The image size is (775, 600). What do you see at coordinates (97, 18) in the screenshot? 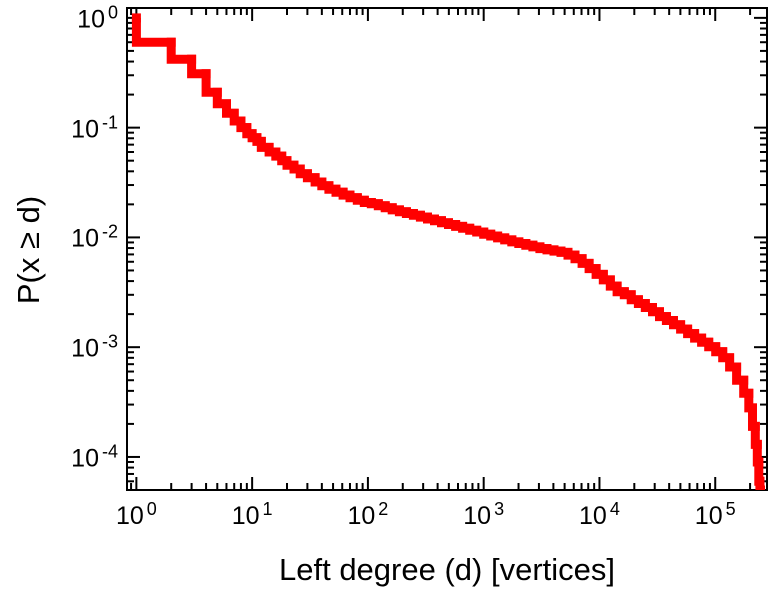
I see `y-tick-label: 10 0` at bounding box center [97, 18].